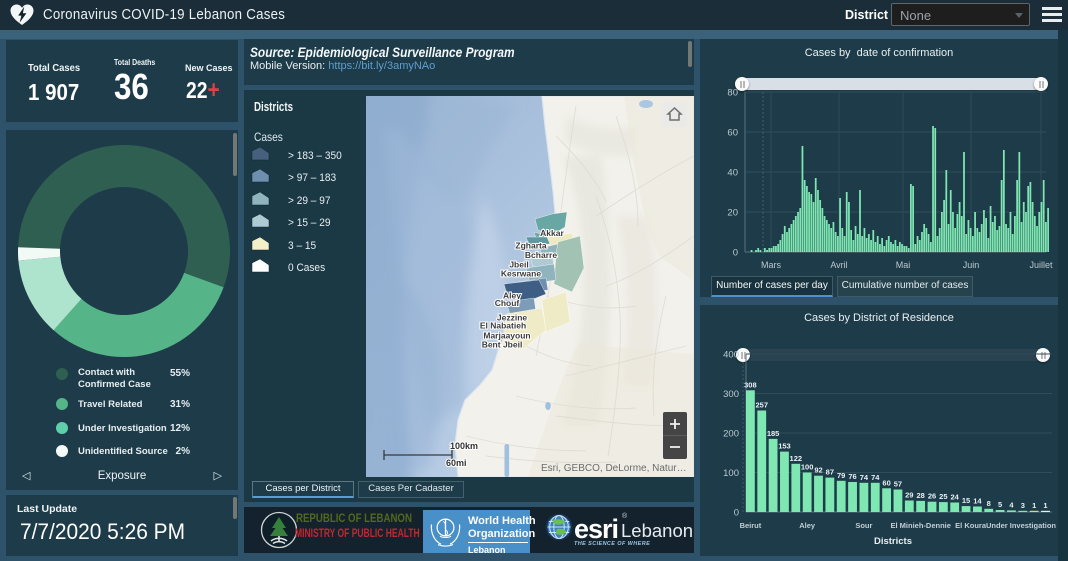 This screenshot has width=1068, height=561. Describe the element at coordinates (512, 318) in the screenshot. I see `svg-text: Jezzine` at that location.